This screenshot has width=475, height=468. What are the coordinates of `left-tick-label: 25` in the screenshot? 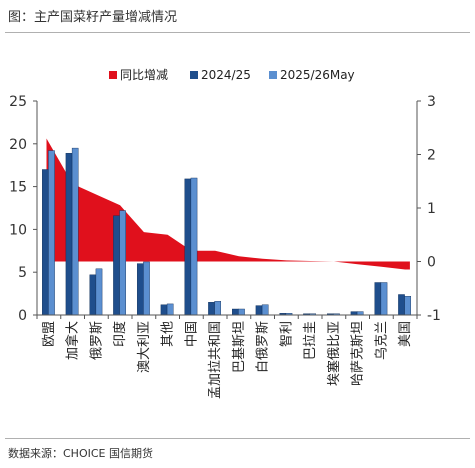 It's located at (18, 102).